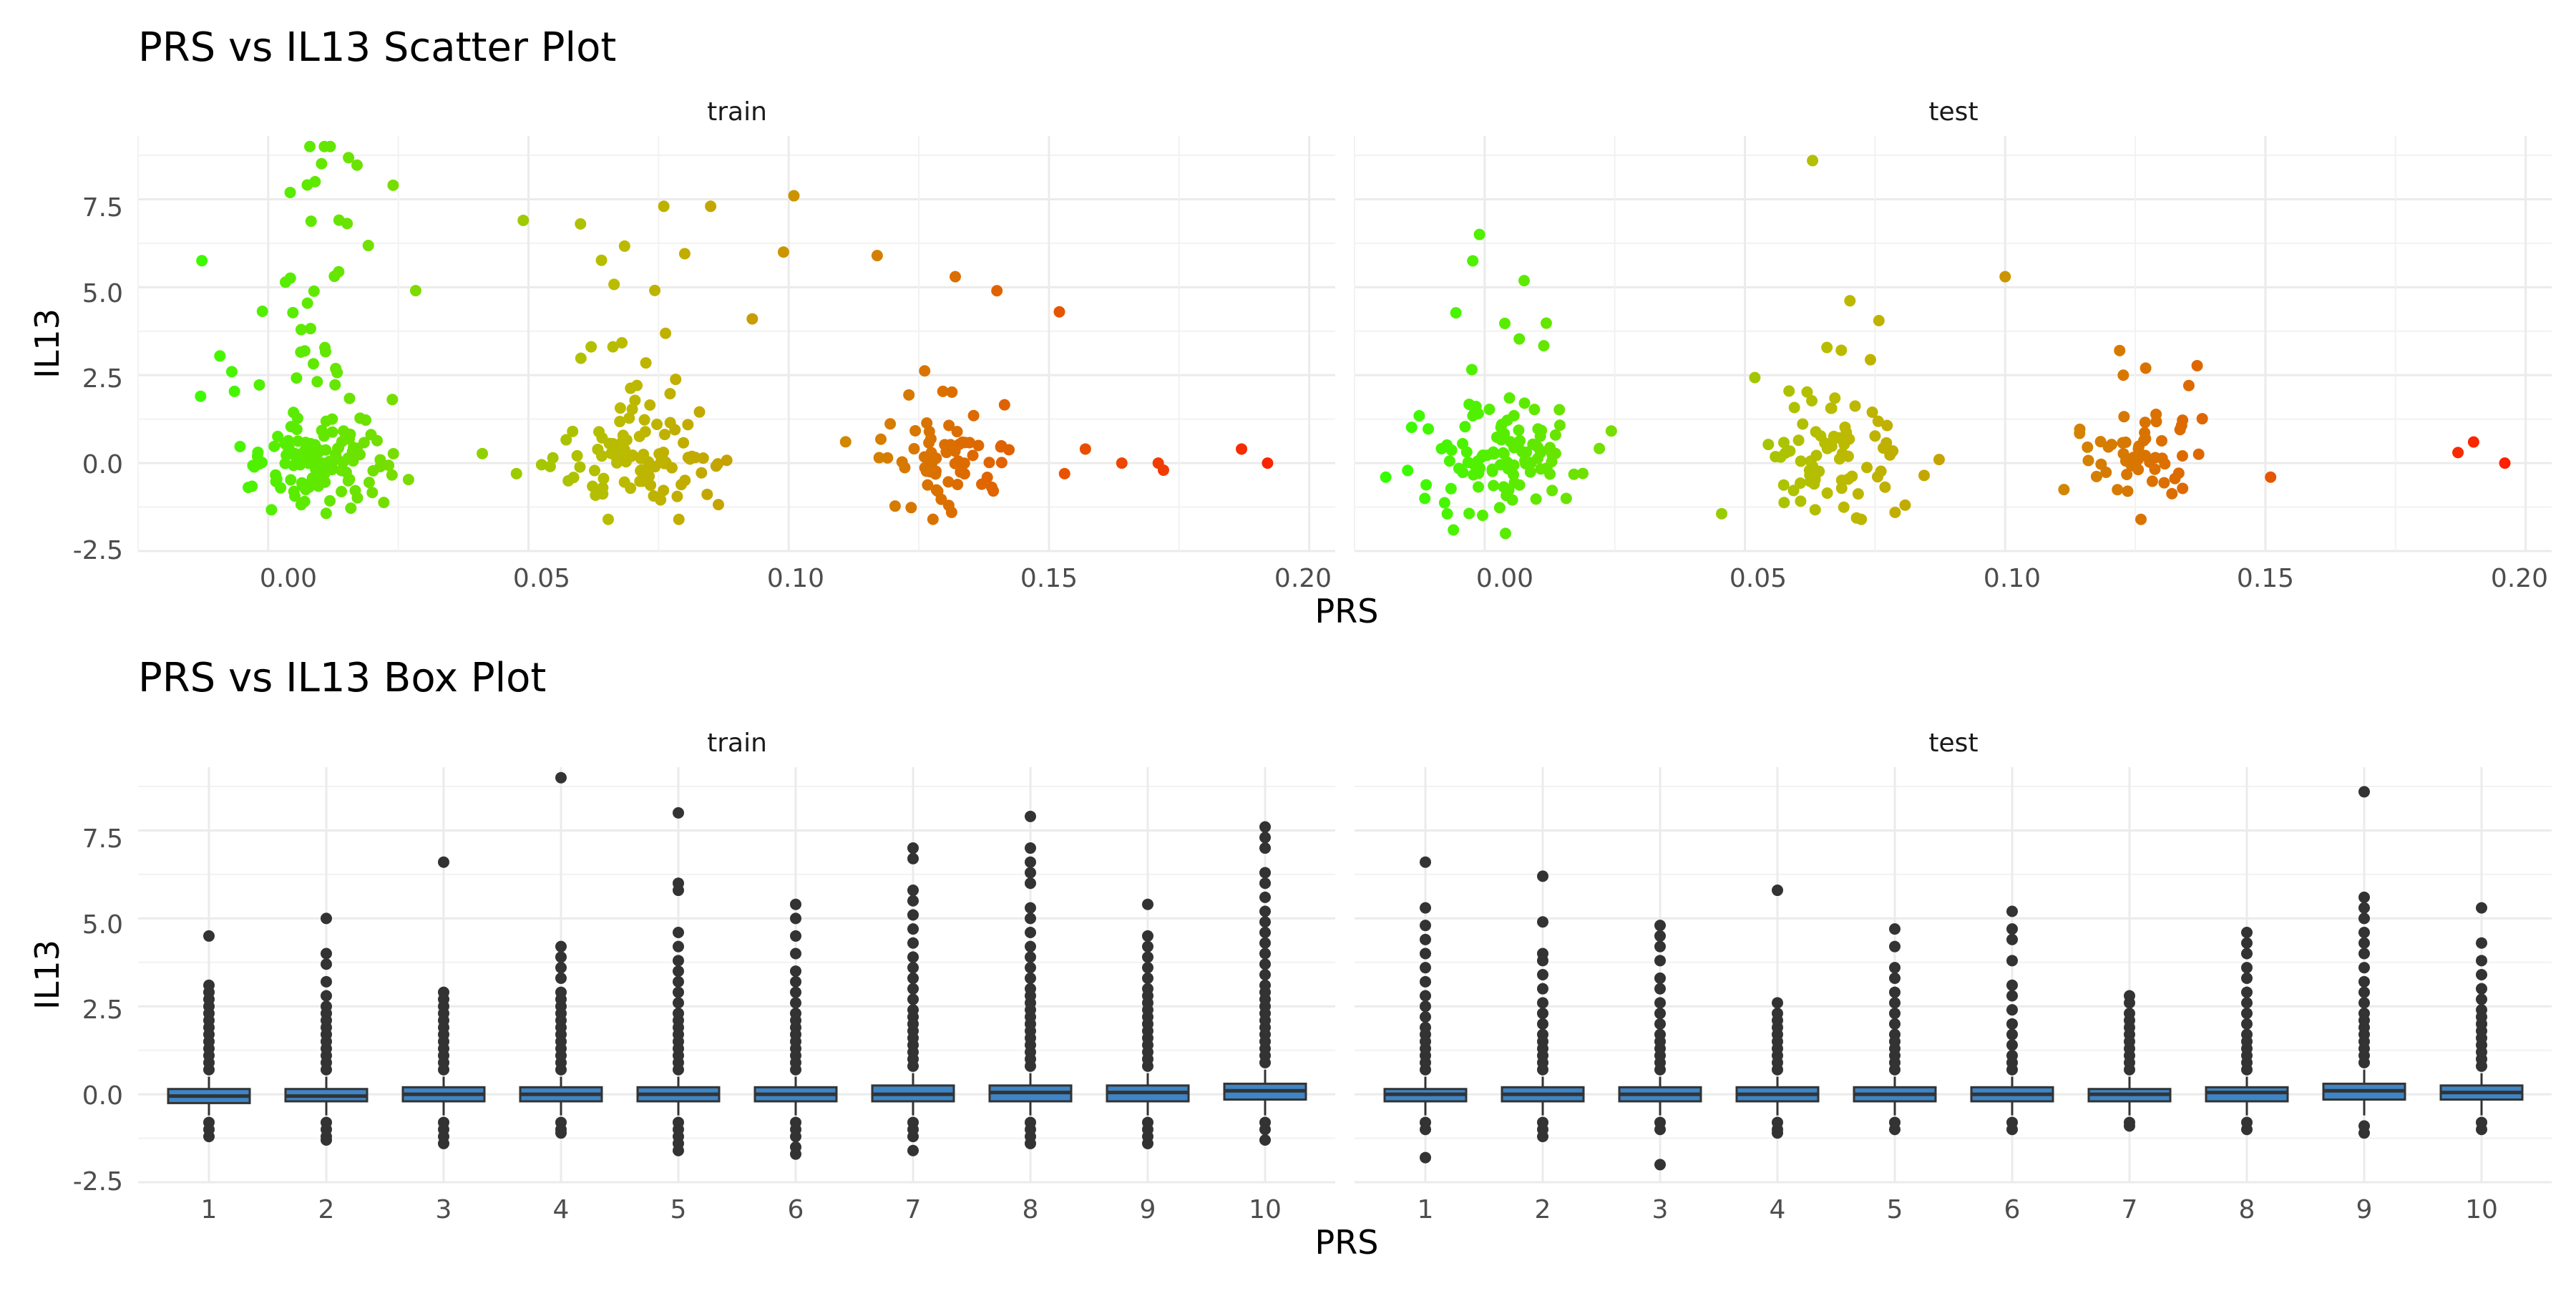 Image resolution: width=2576 pixels, height=1291 pixels. Describe the element at coordinates (1543, 1209) in the screenshot. I see `box-test-xtick-label: 2` at that location.